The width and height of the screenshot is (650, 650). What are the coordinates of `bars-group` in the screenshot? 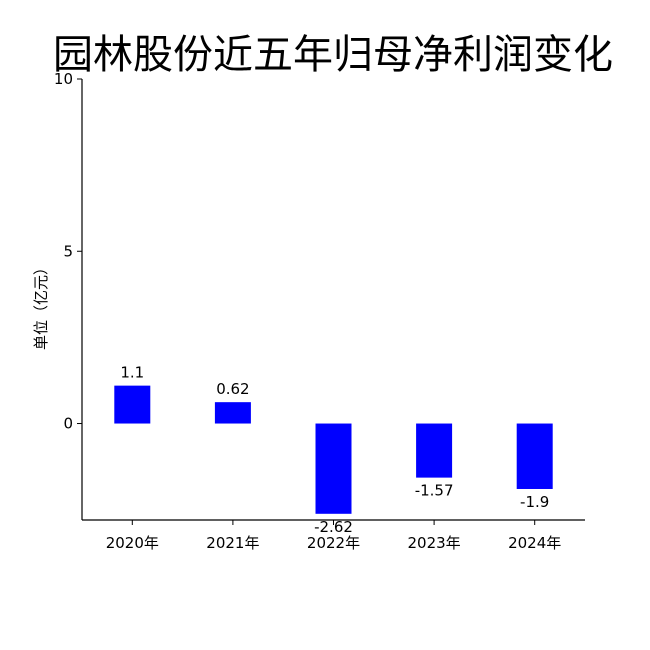 It's located at (333, 449).